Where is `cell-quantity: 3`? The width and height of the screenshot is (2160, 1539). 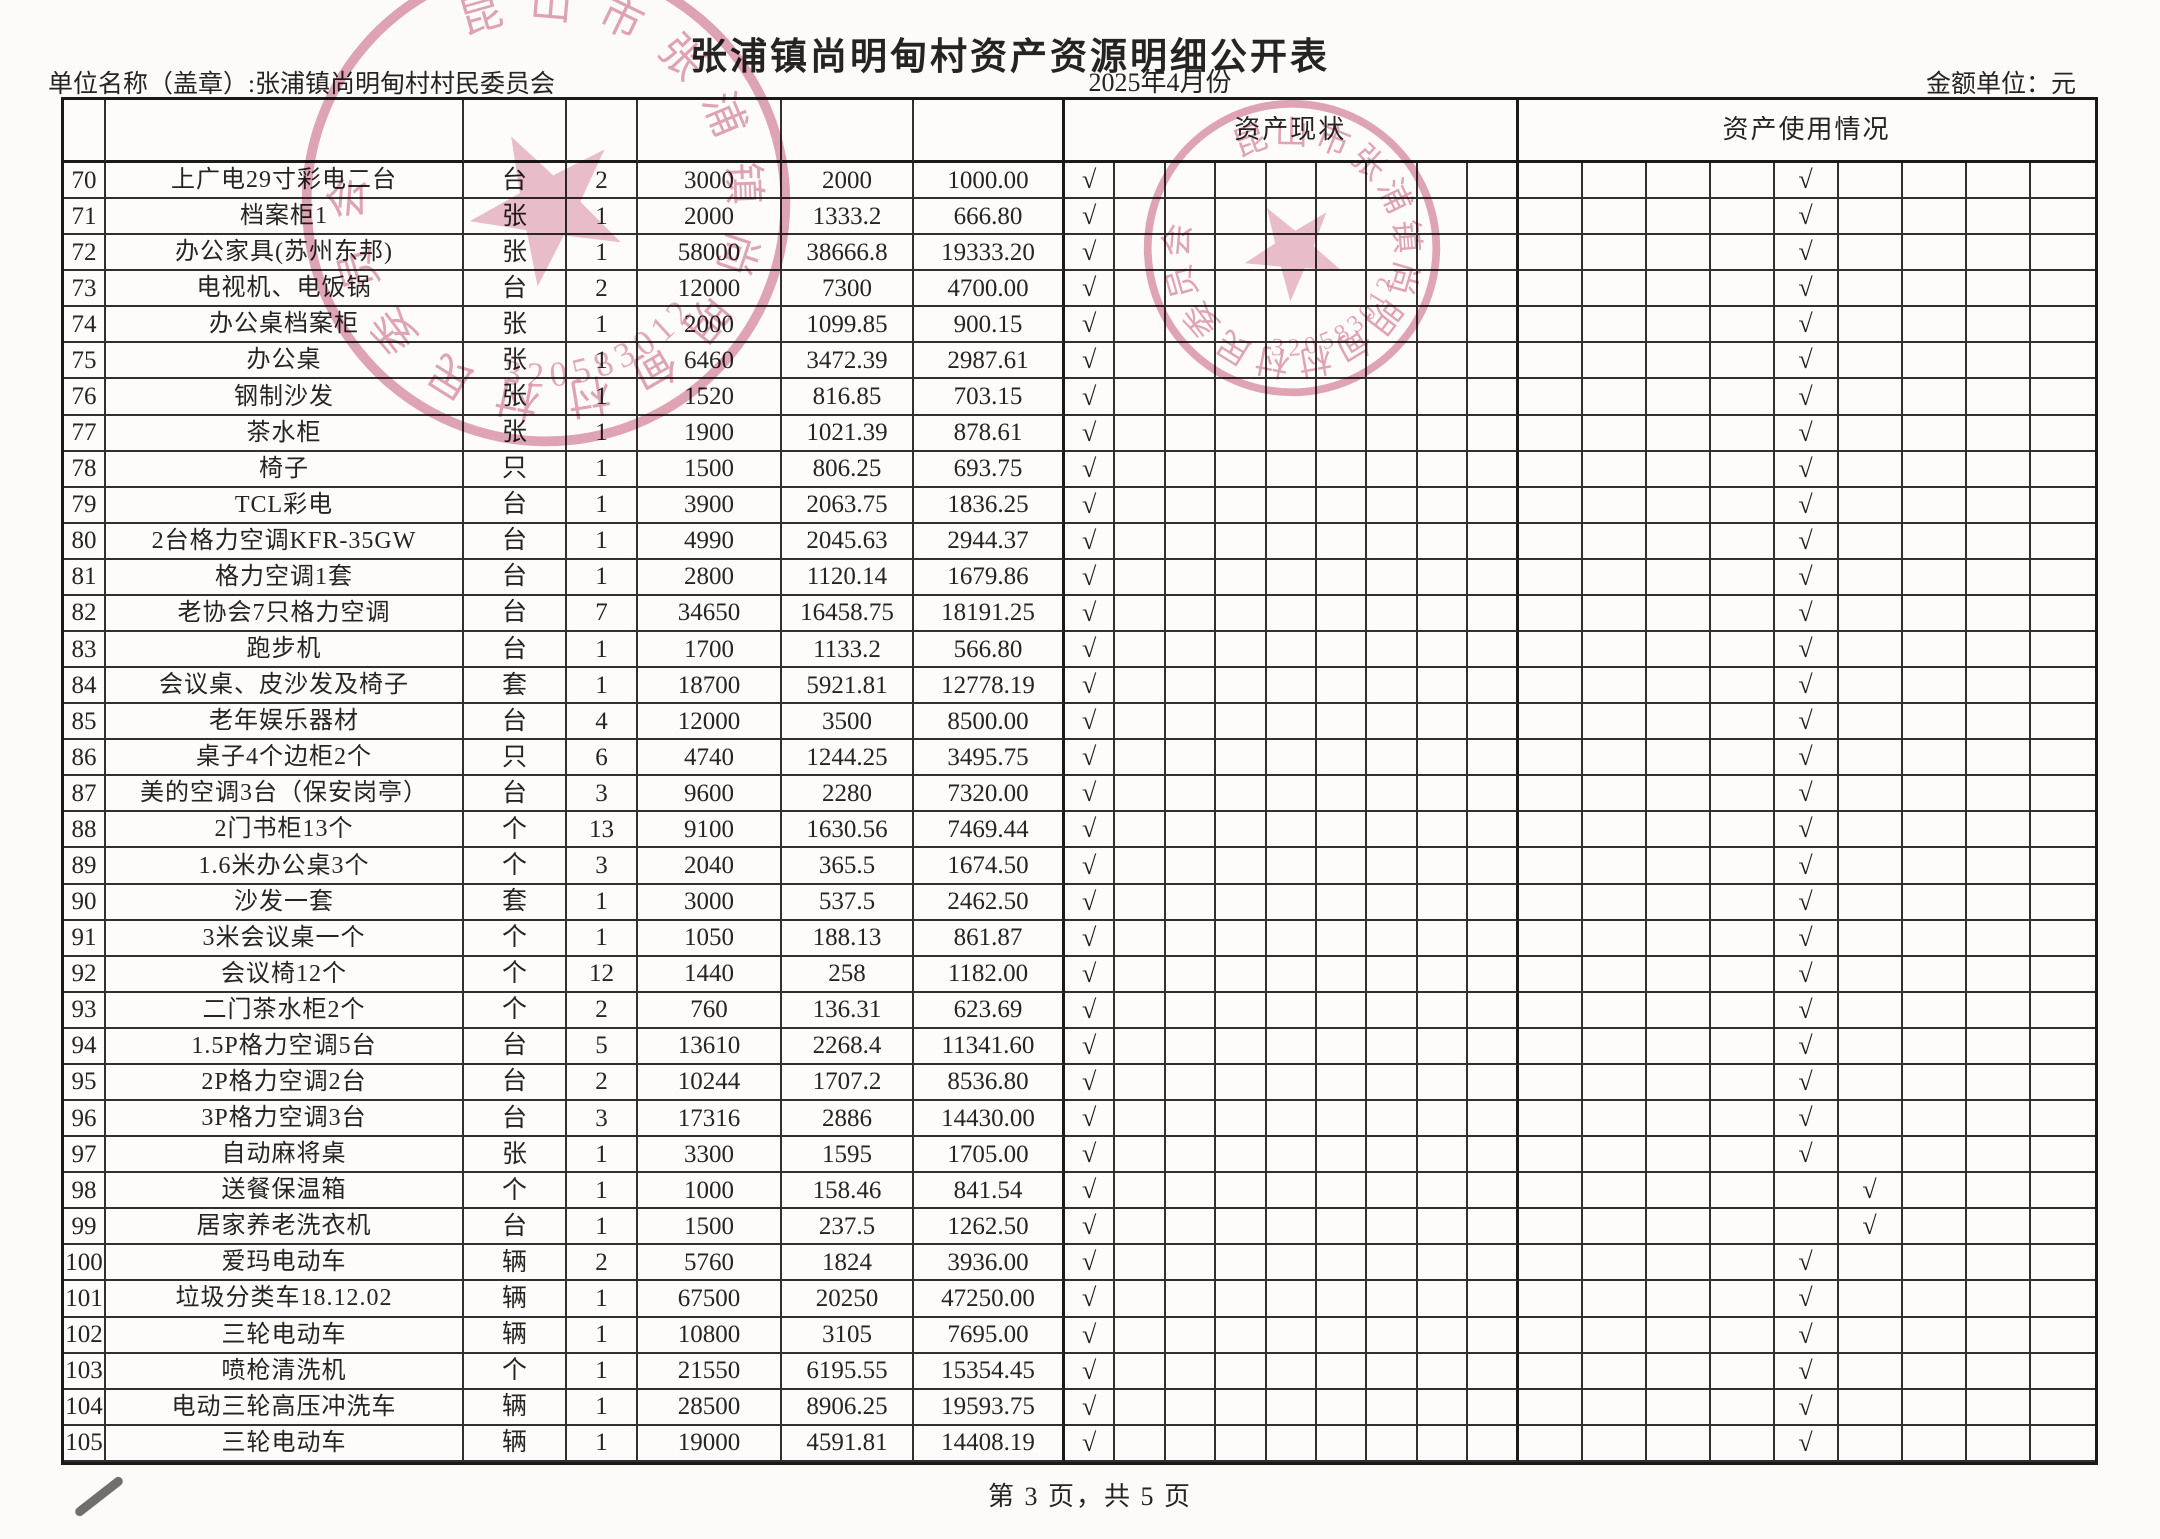 cell-quantity: 3 is located at coordinates (602, 794).